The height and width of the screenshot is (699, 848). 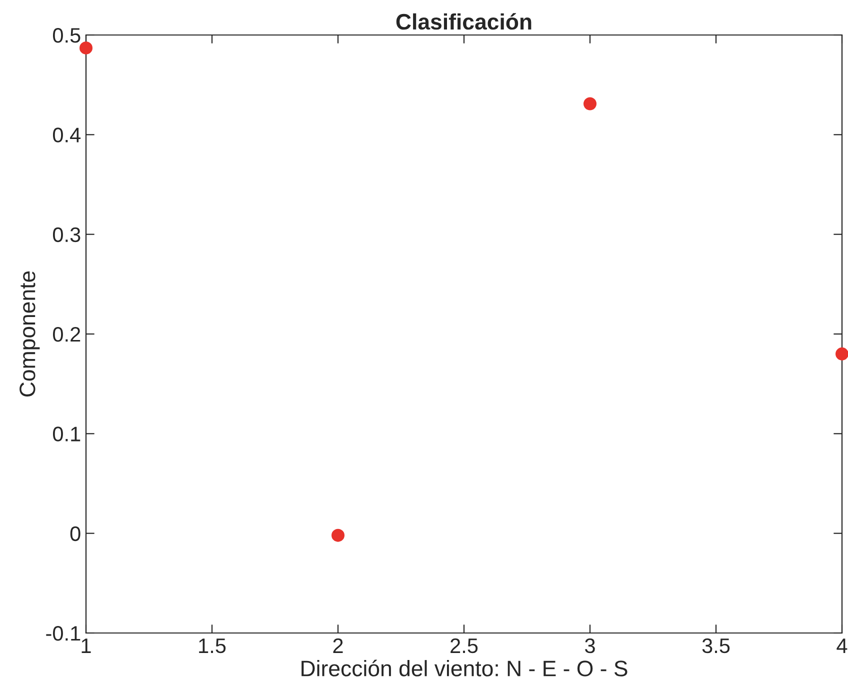 What do you see at coordinates (66, 35) in the screenshot?
I see `y-tick-label: 0.5` at bounding box center [66, 35].